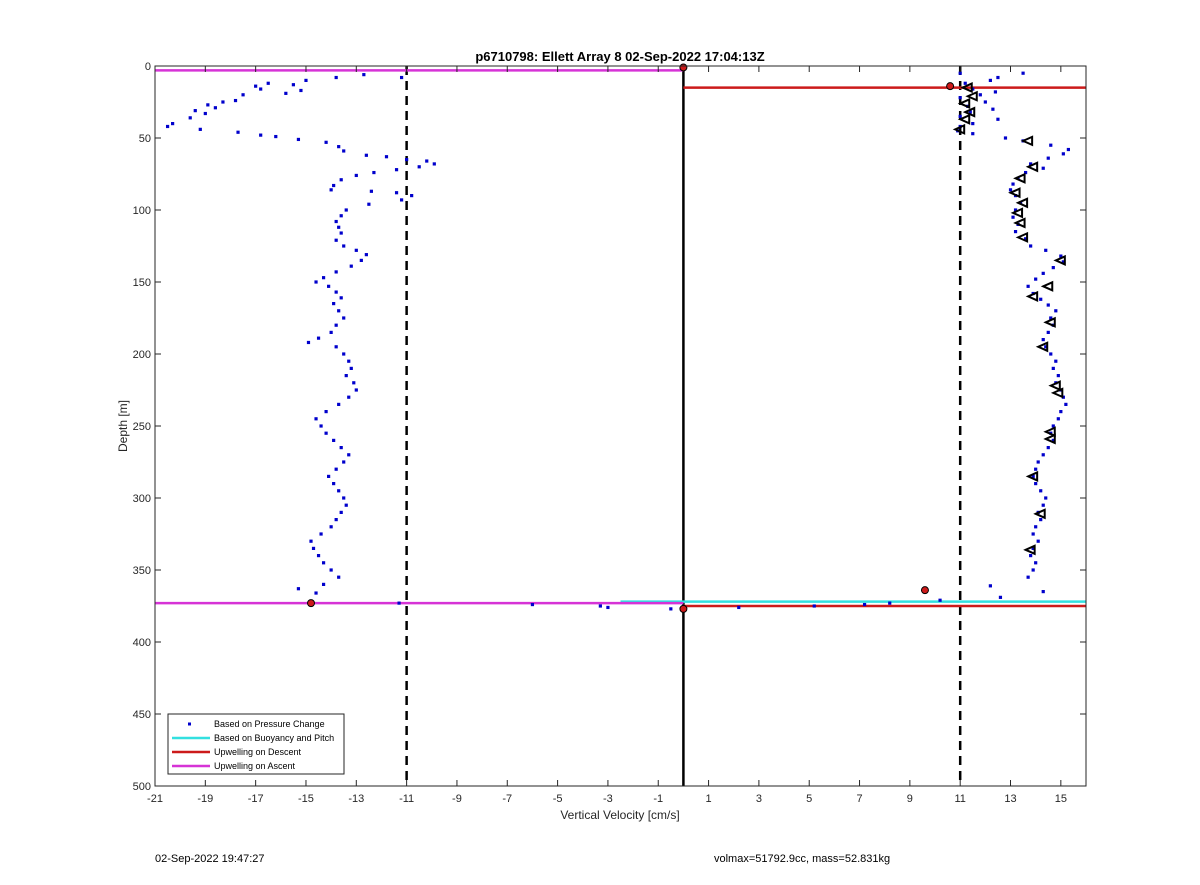  I want to click on x-tick-label: 11, so click(959, 799).